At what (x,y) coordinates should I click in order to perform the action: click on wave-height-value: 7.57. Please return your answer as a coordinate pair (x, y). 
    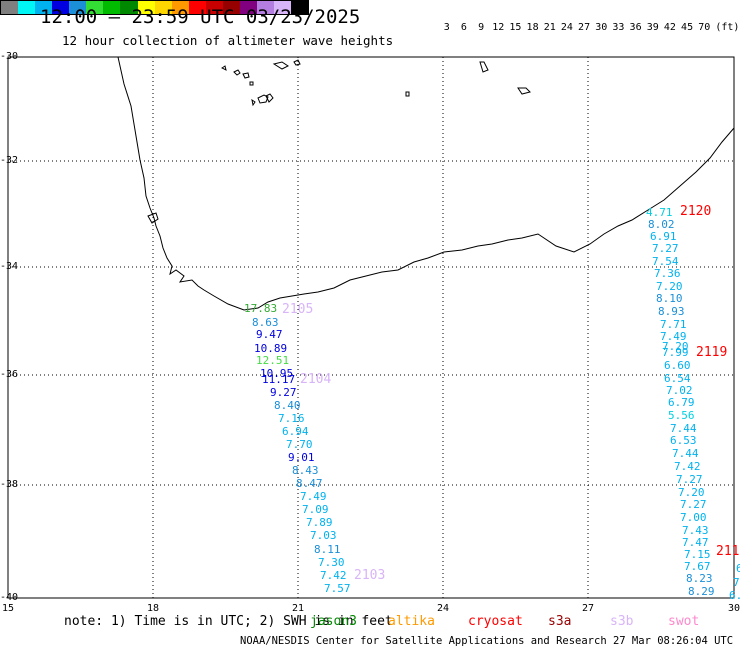
    Looking at the image, I should click on (337, 588).